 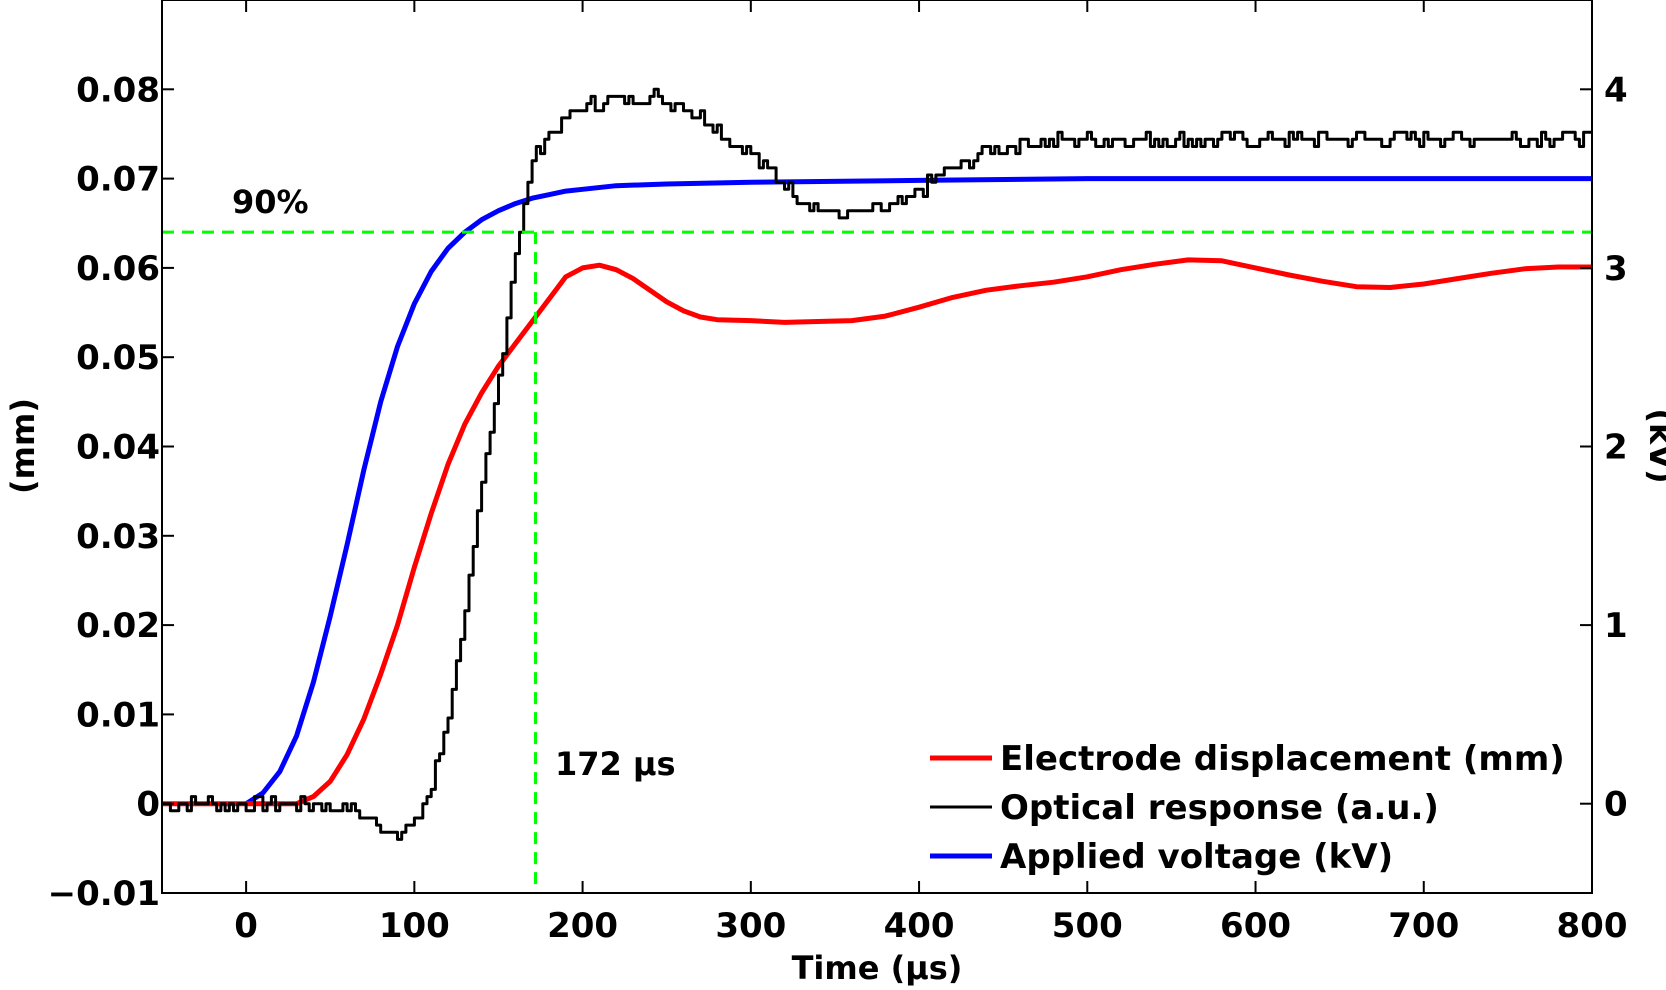 What do you see at coordinates (1255, 926) in the screenshot?
I see `x-tick-label: 600` at bounding box center [1255, 926].